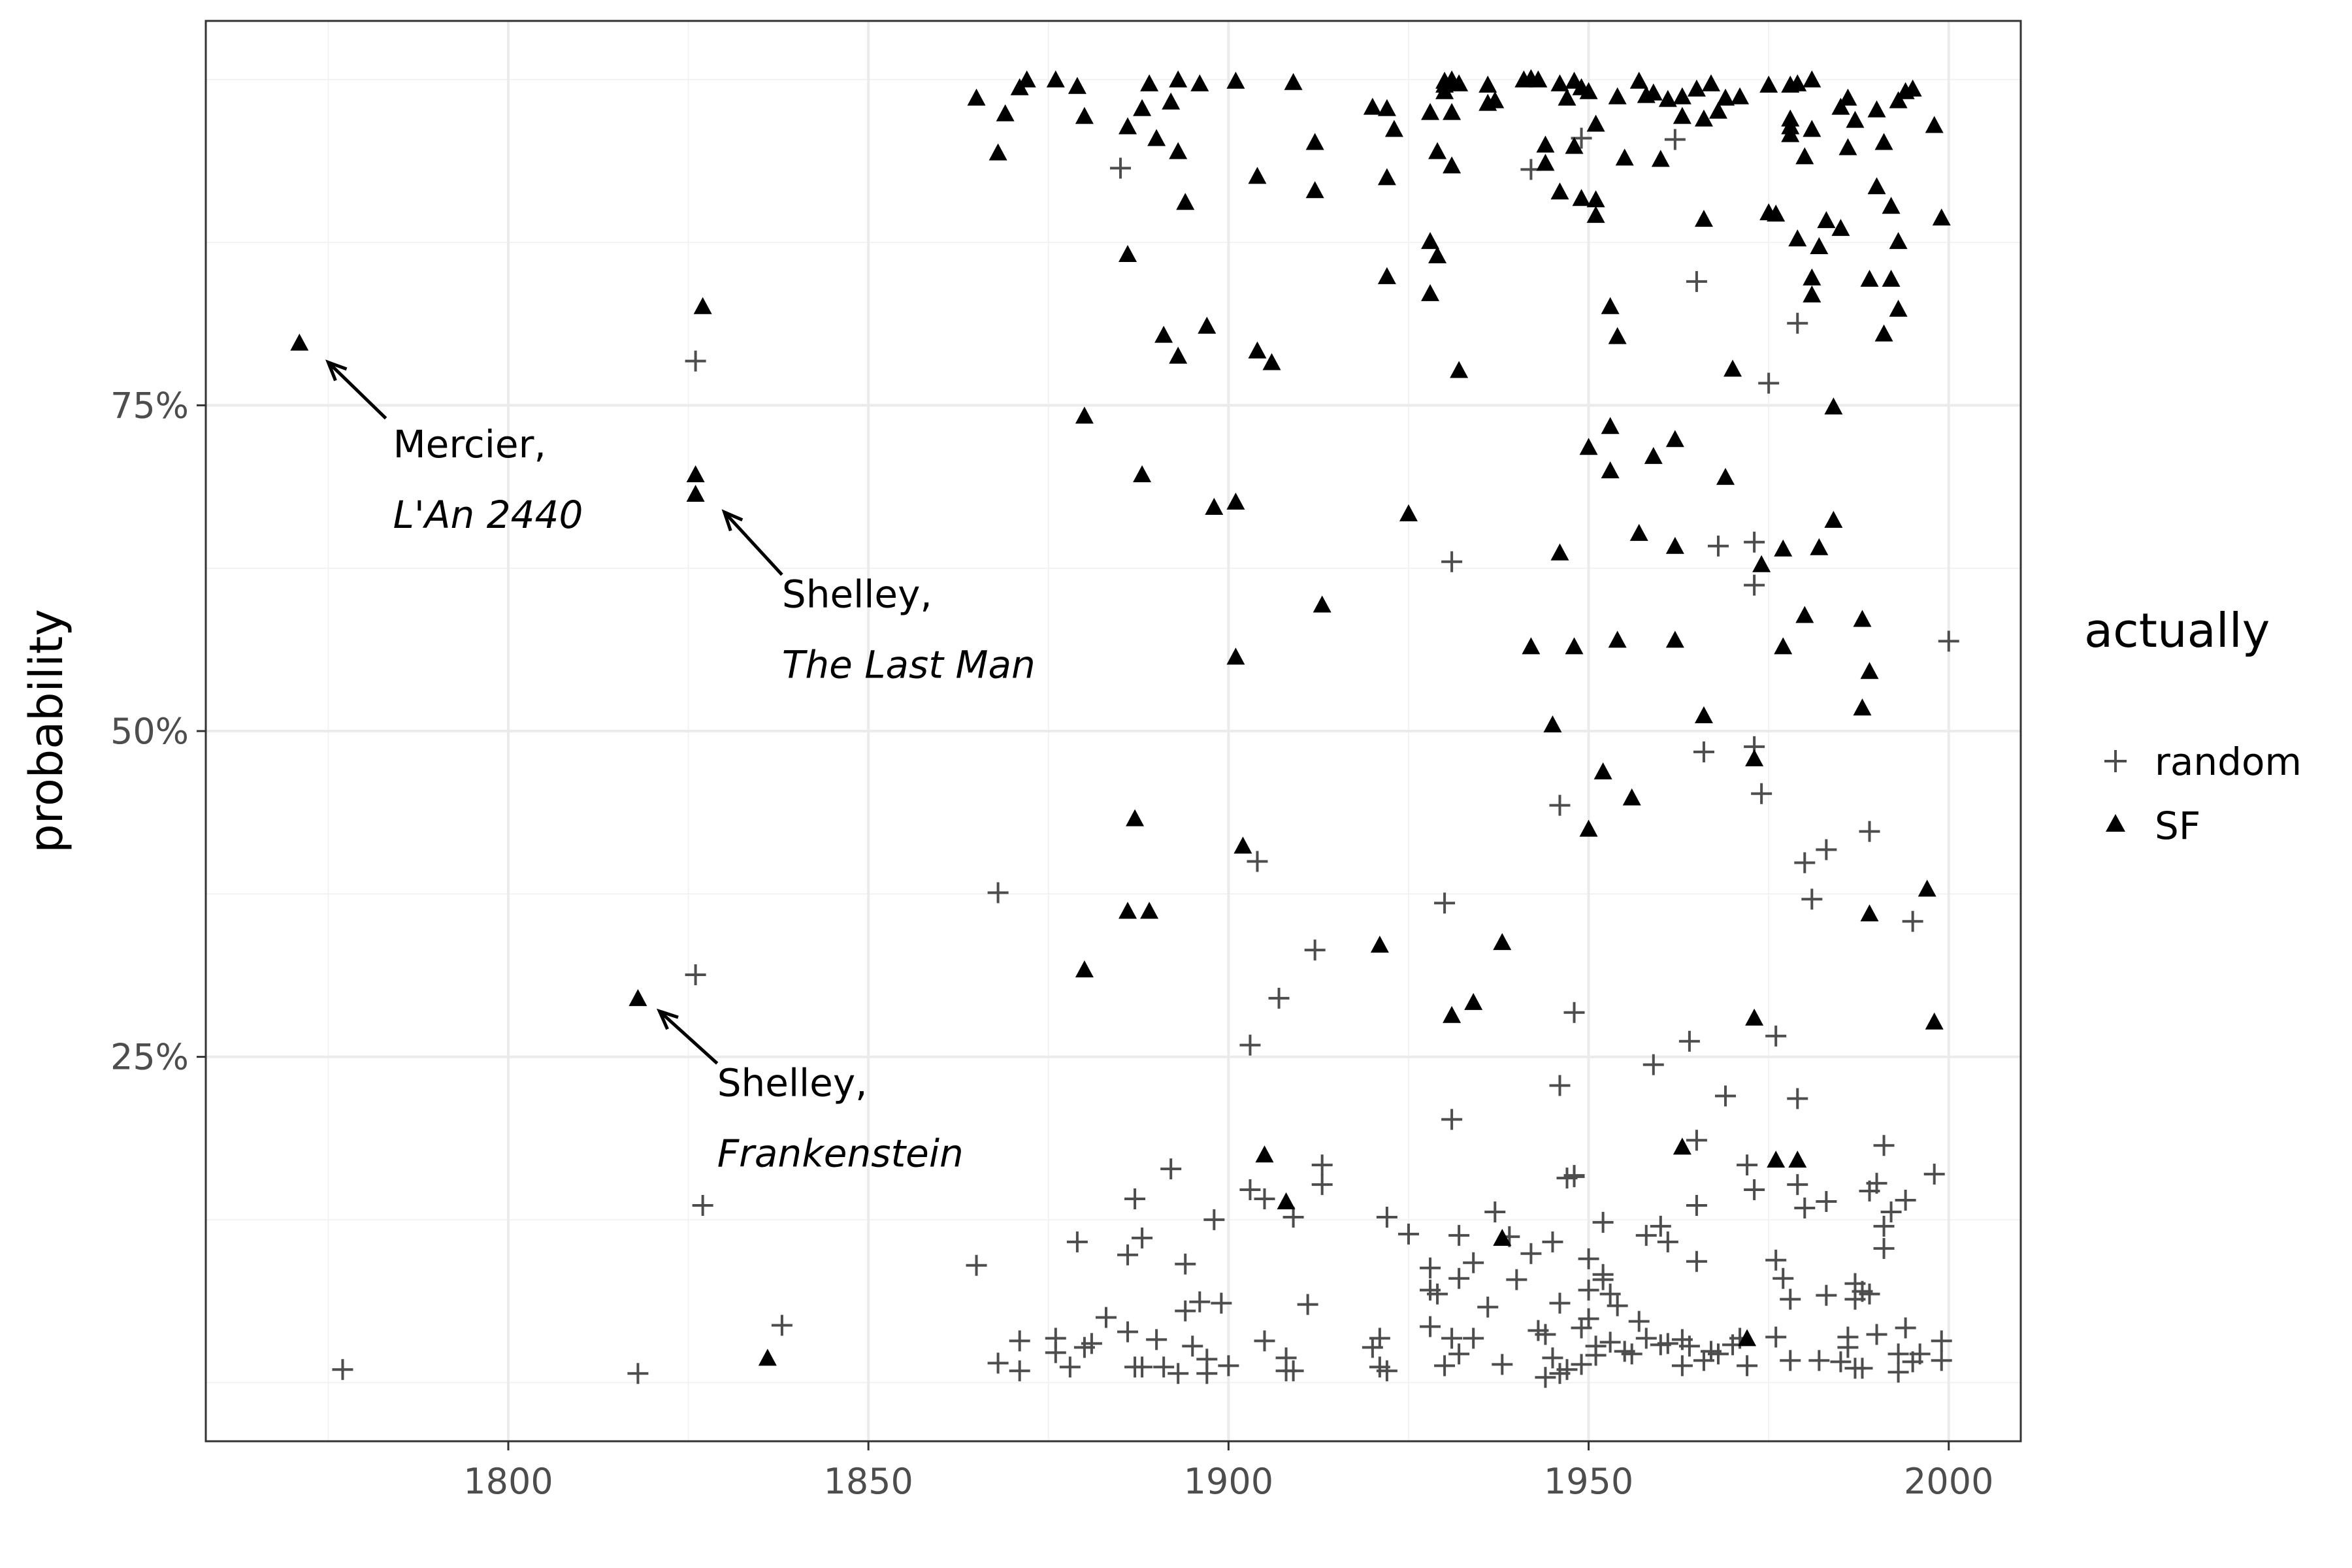  What do you see at coordinates (2115, 761) in the screenshot?
I see `legend-plus-icon` at bounding box center [2115, 761].